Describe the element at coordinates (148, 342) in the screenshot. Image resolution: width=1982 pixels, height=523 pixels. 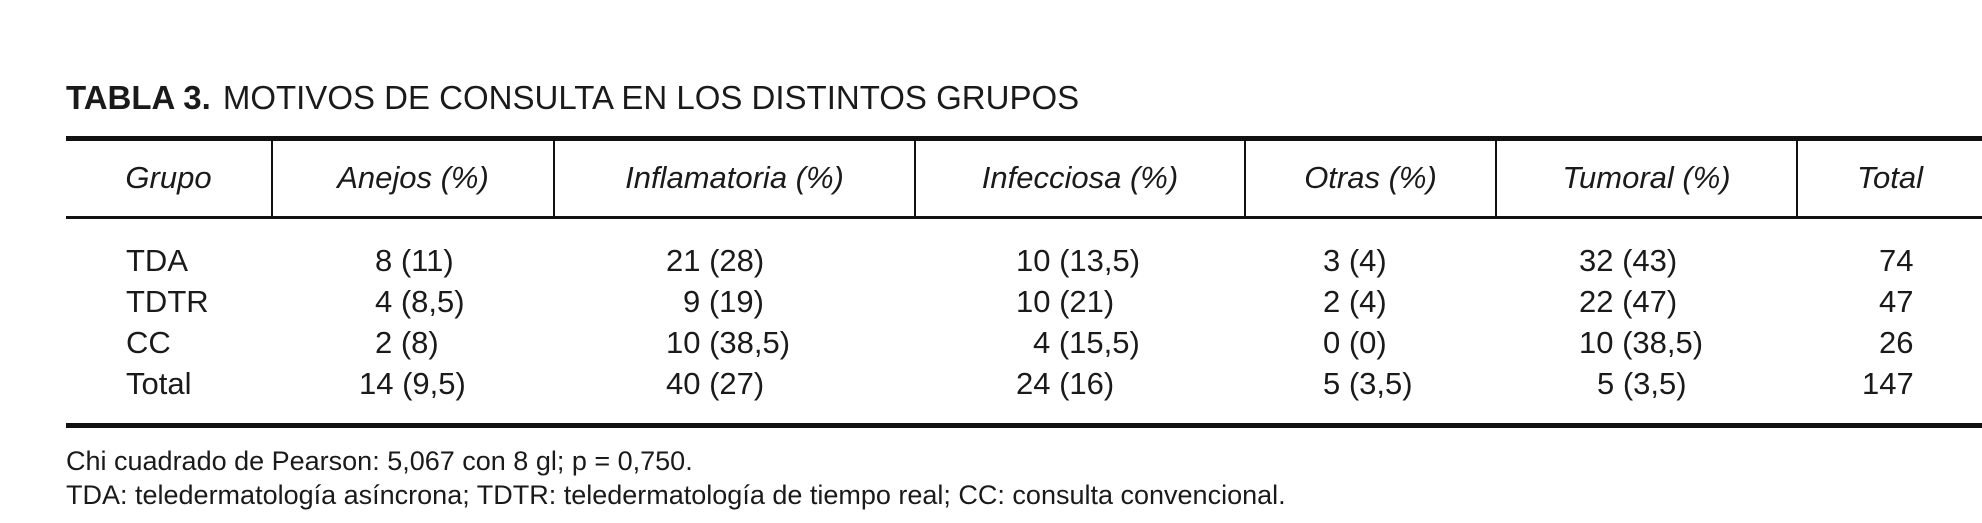
I see `cell-grupo: CC` at that location.